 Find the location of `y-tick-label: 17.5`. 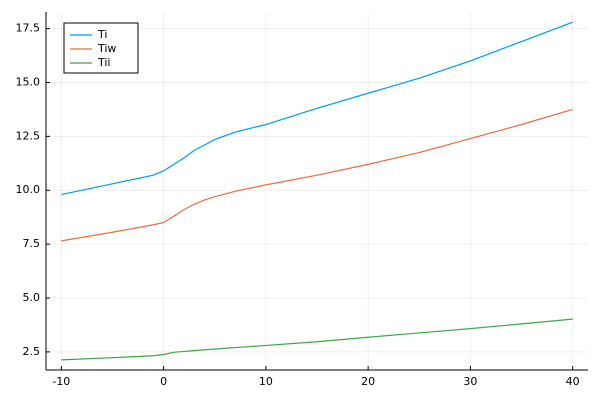

y-tick-label: 17.5 is located at coordinates (28, 28).